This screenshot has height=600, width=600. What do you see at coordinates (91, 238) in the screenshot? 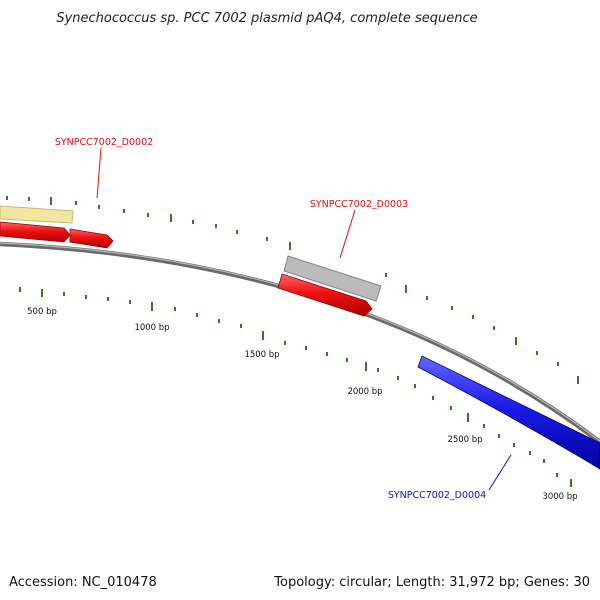
I see `gene-d0002-arrow` at bounding box center [91, 238].